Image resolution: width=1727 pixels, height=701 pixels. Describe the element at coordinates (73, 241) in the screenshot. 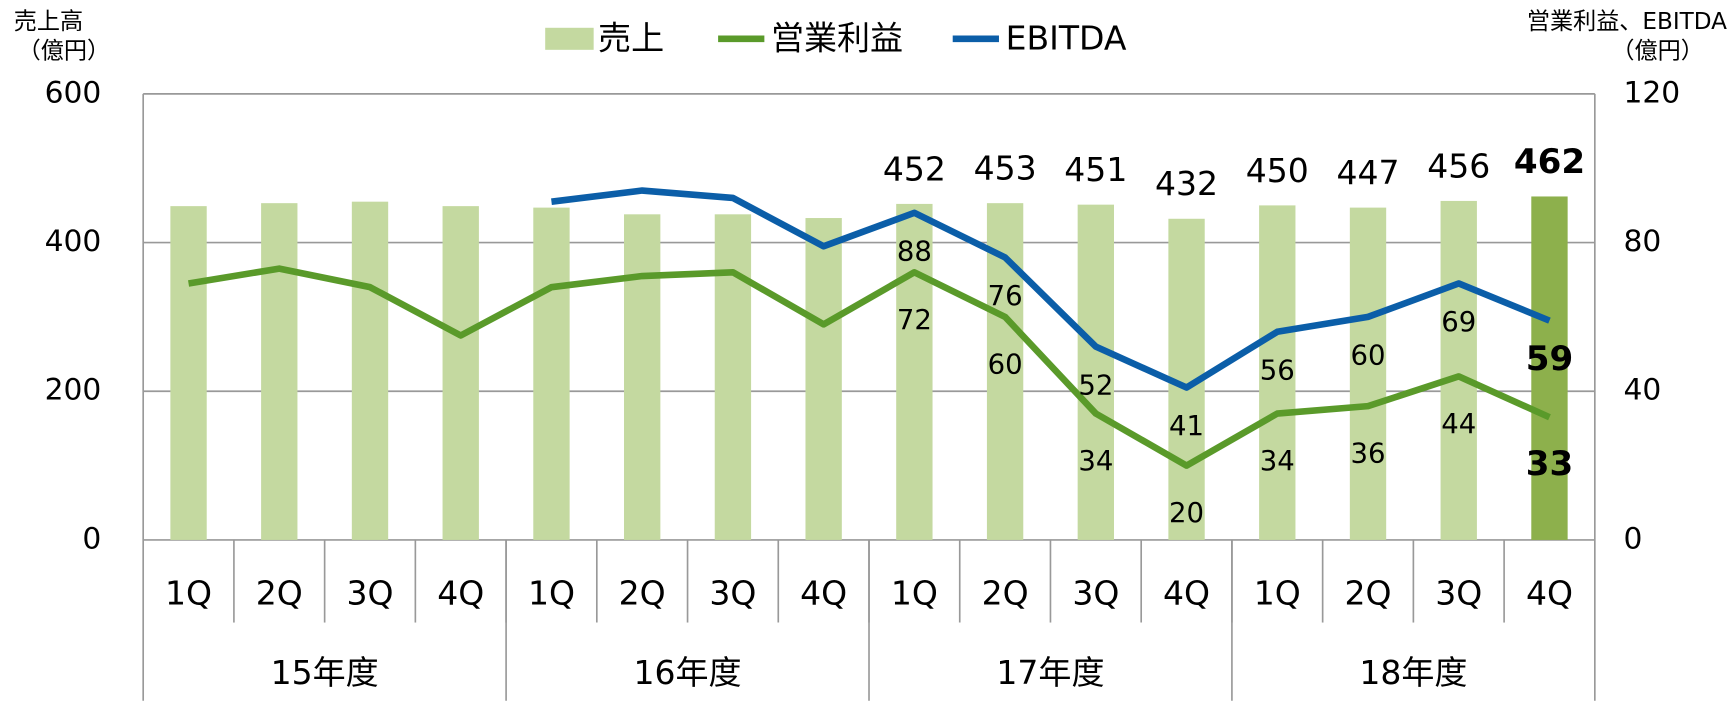

I see `y-tick-label: 400` at that location.